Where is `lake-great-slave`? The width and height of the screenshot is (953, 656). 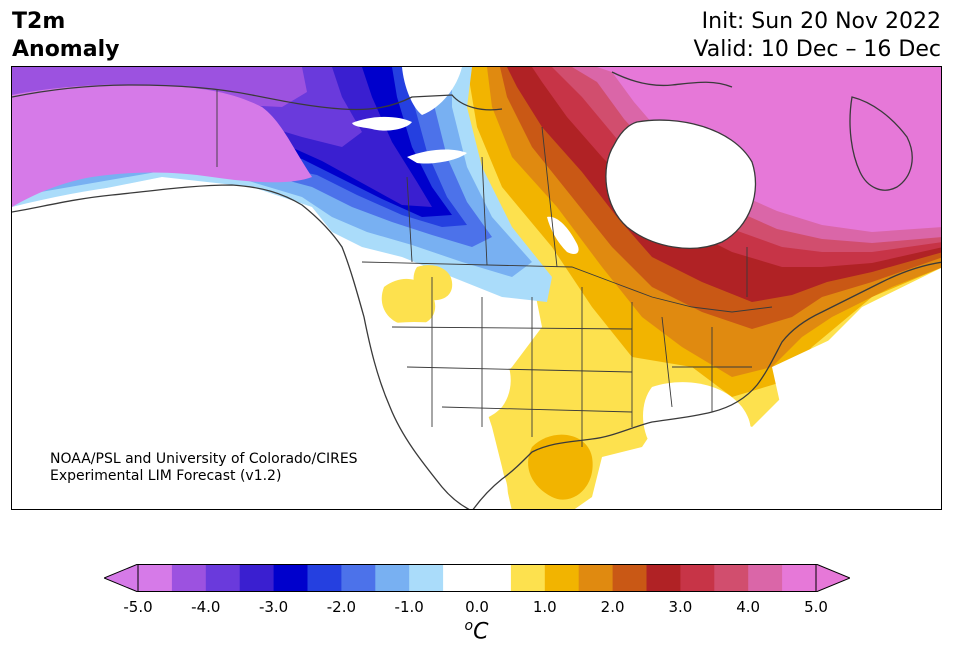
lake-great-slave is located at coordinates (437, 156).